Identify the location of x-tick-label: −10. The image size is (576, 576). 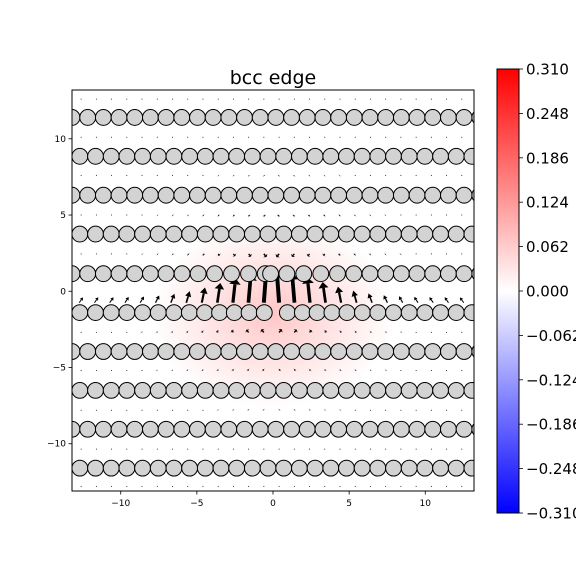
(120, 504).